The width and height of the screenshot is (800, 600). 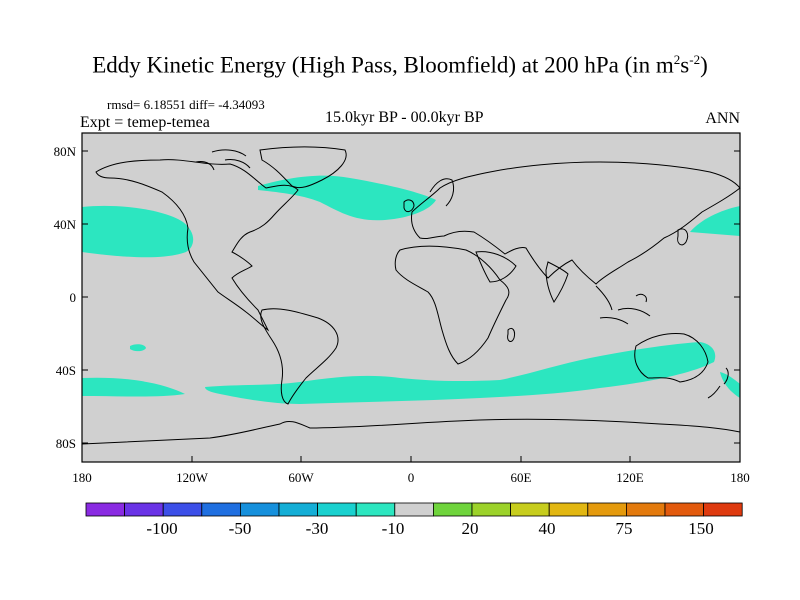 What do you see at coordinates (452, 305) in the screenshot?
I see `coast-africa` at bounding box center [452, 305].